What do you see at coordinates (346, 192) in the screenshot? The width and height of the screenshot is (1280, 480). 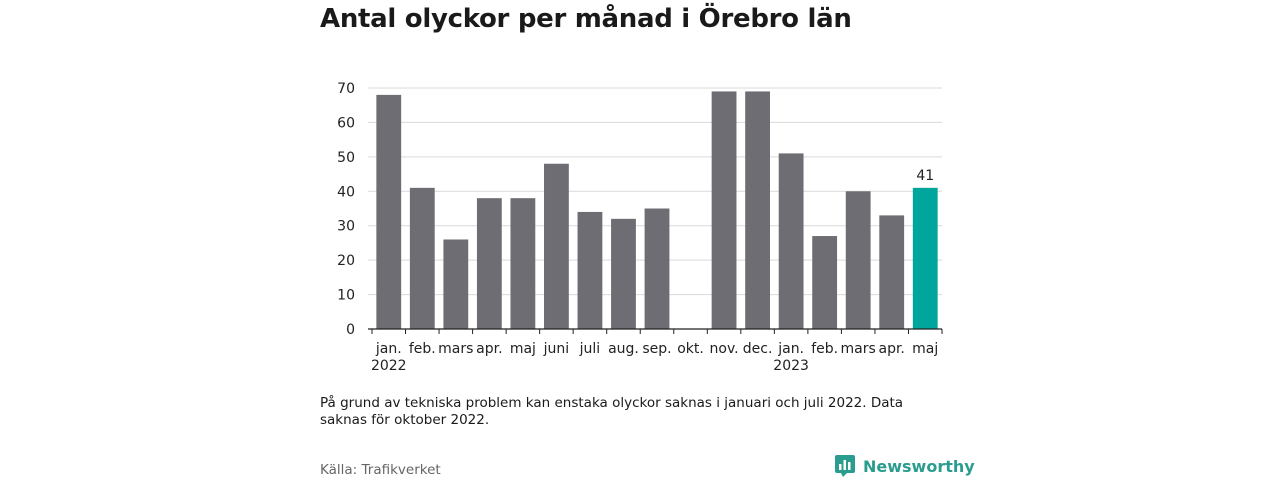 I see `y-tick-label: 40` at bounding box center [346, 192].